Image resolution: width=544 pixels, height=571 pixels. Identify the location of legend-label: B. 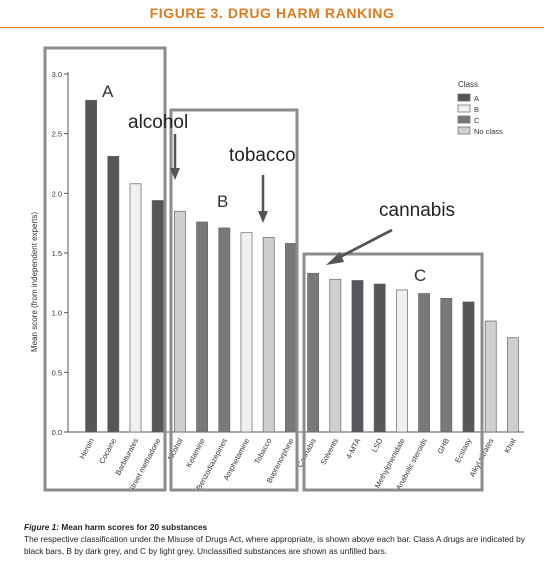
(476, 109).